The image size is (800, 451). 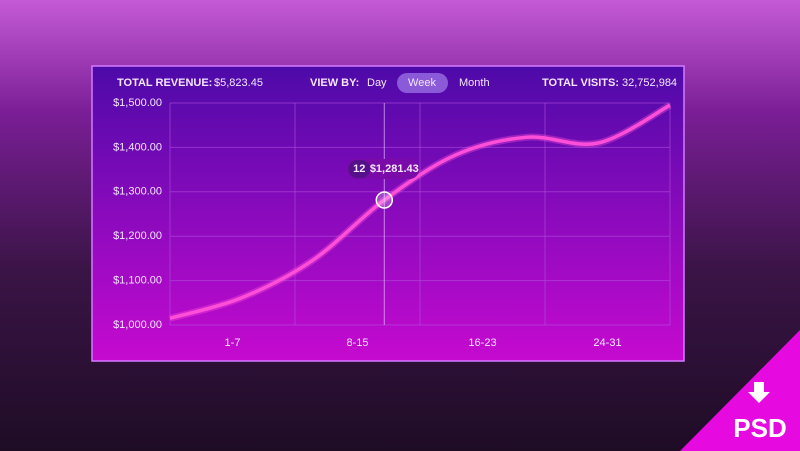 What do you see at coordinates (649, 83) in the screenshot?
I see `visits-value: 32,752,984` at bounding box center [649, 83].